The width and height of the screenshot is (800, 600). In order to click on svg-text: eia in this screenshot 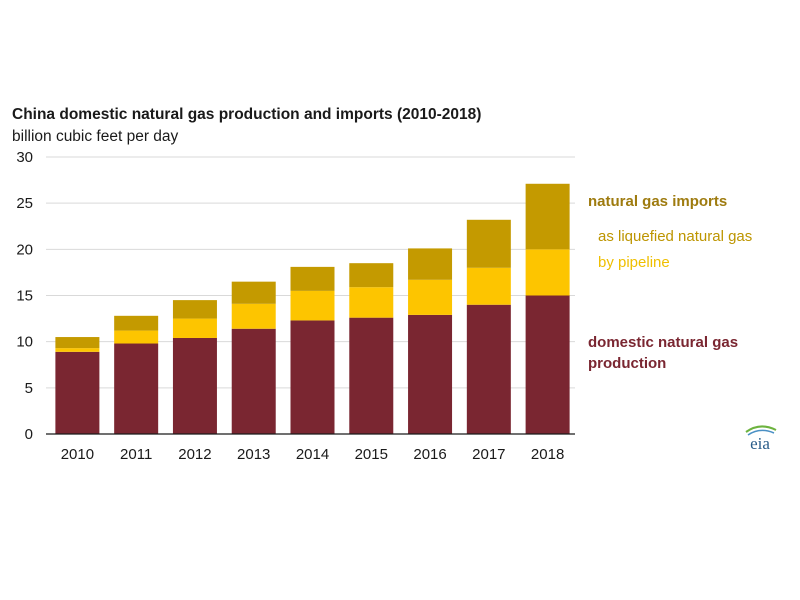, I will do `click(760, 443)`.